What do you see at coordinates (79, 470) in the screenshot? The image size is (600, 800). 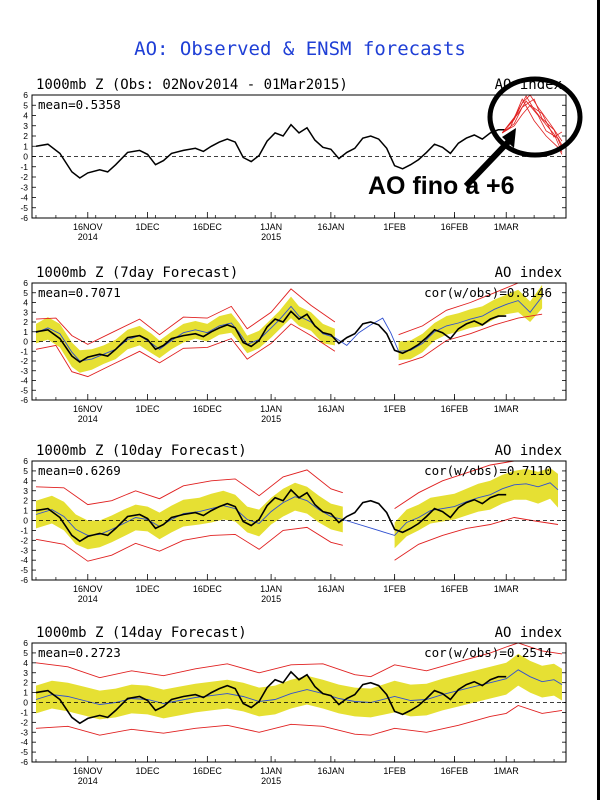 I see `mean-label: mean=0.6269` at bounding box center [79, 470].